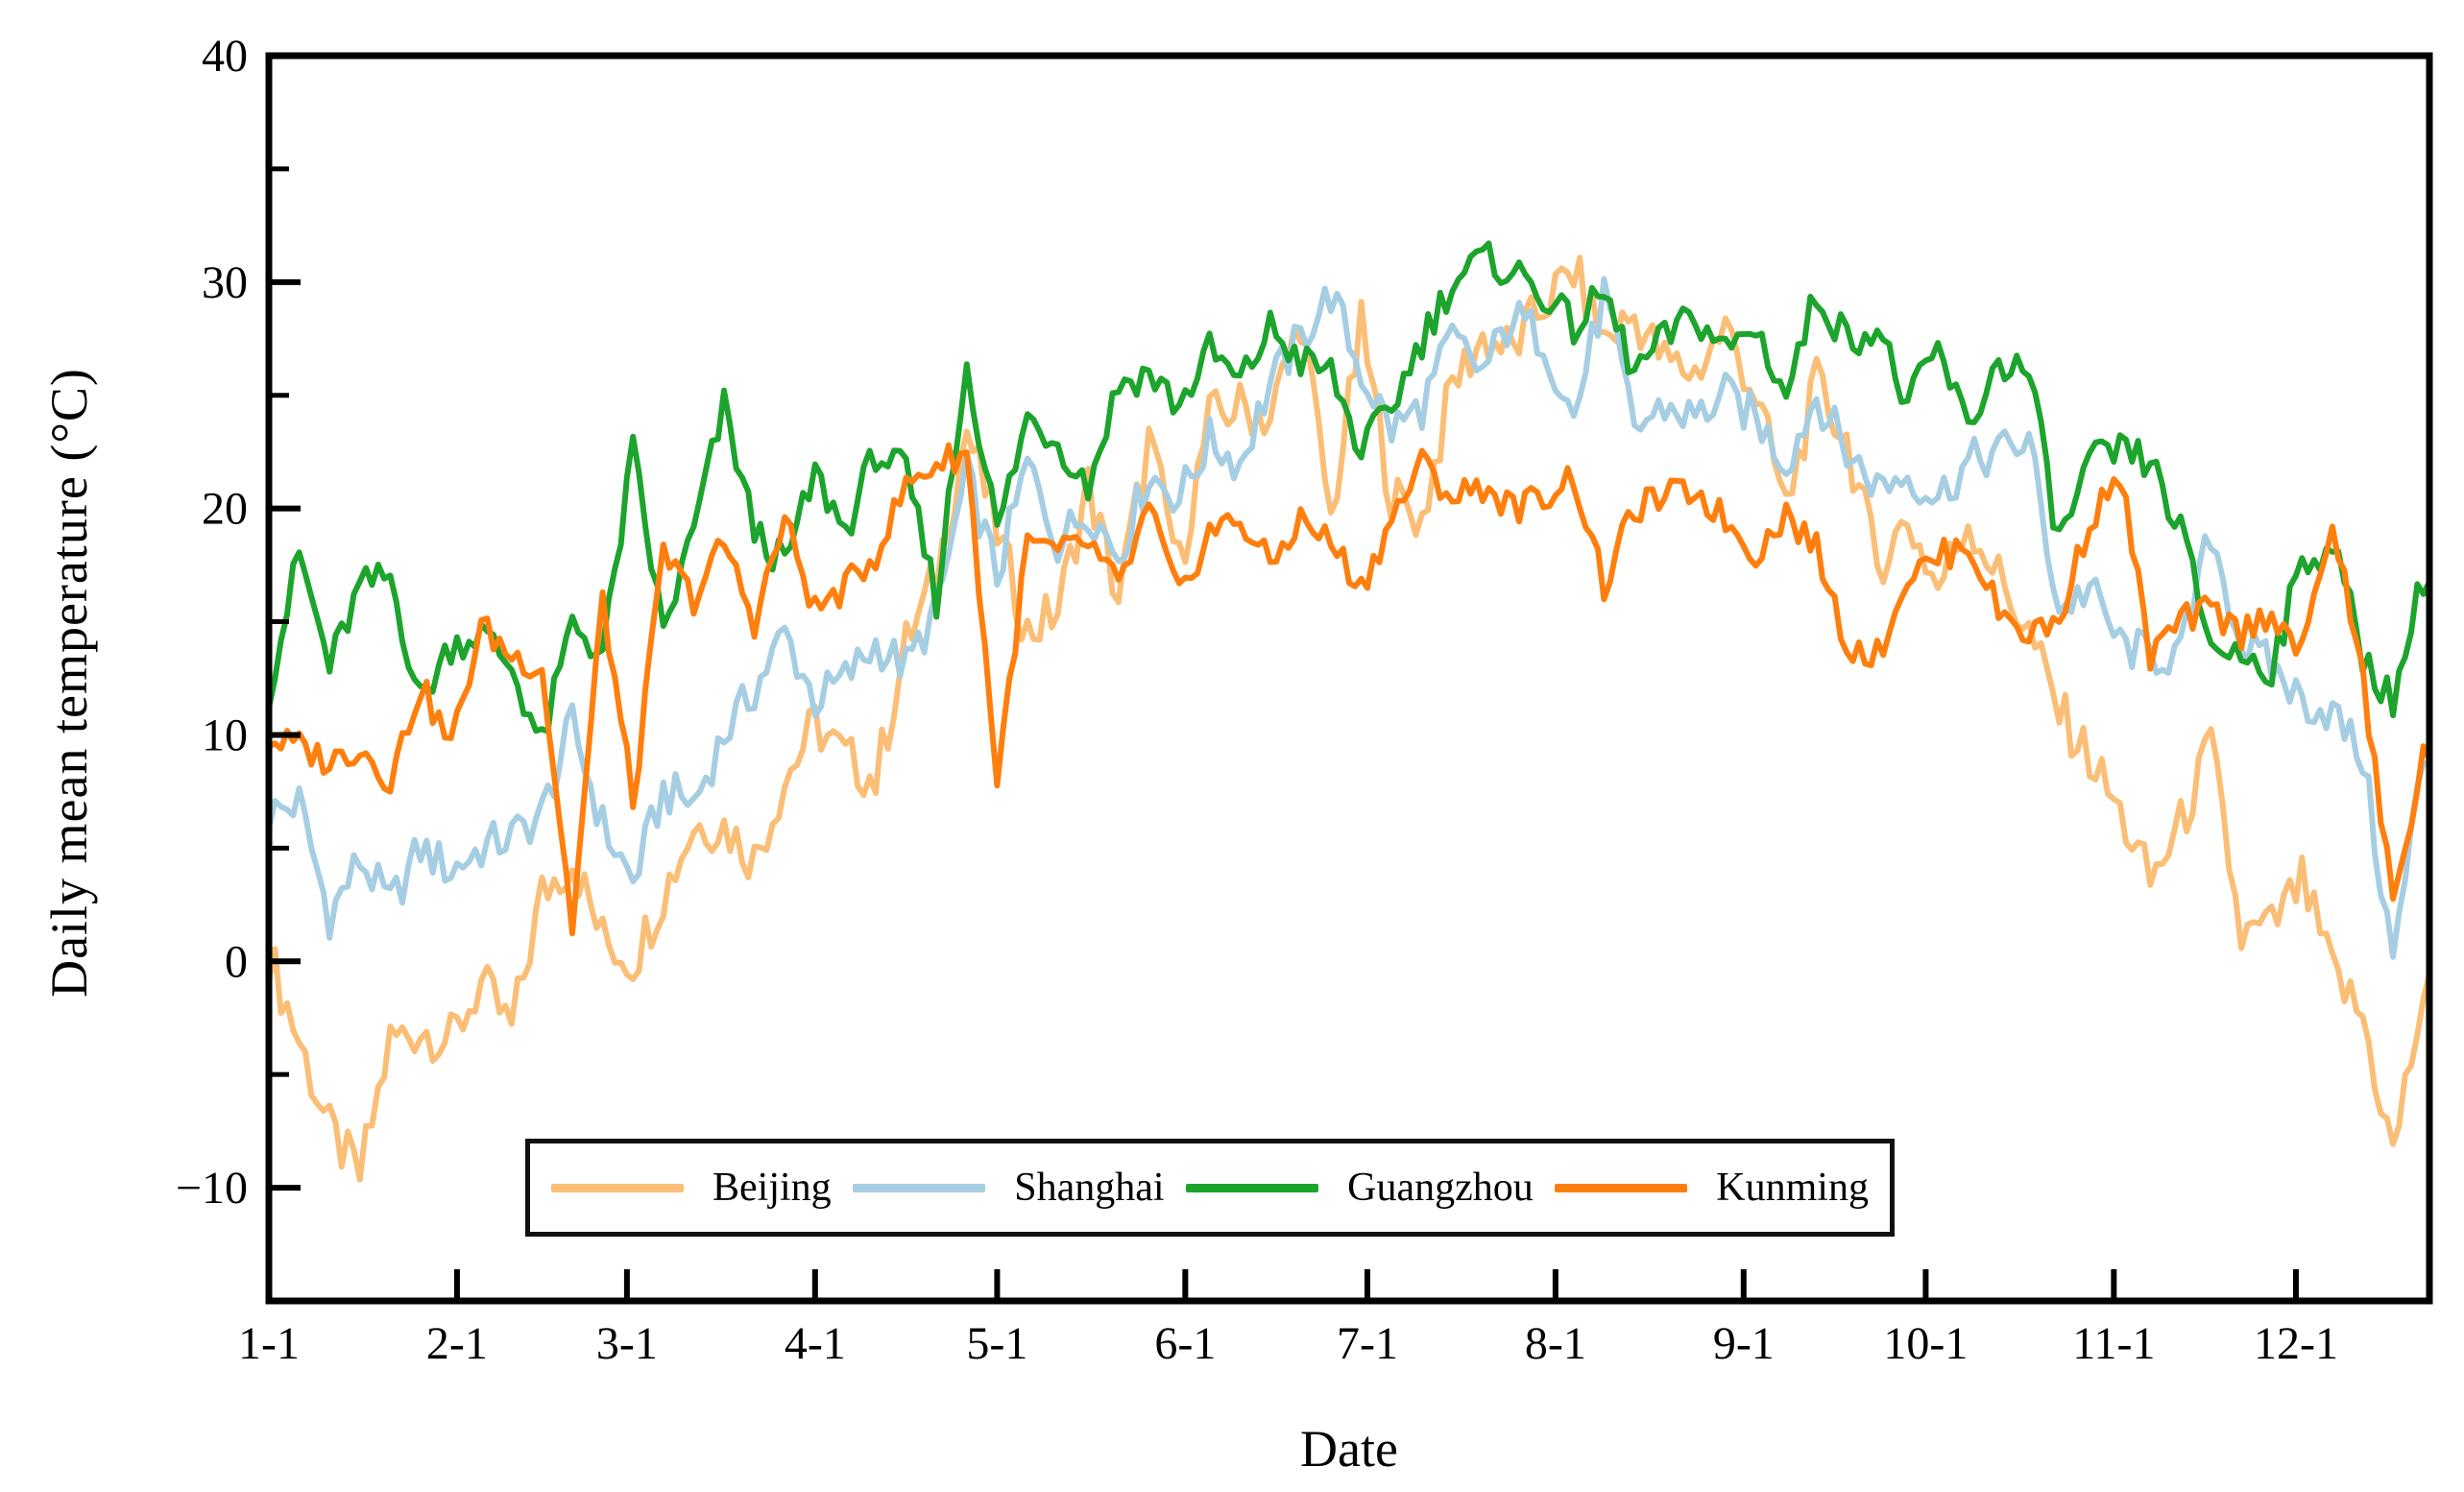 The height and width of the screenshot is (1492, 2464). Describe the element at coordinates (1793, 1188) in the screenshot. I see `legend-label: Kunming` at that location.